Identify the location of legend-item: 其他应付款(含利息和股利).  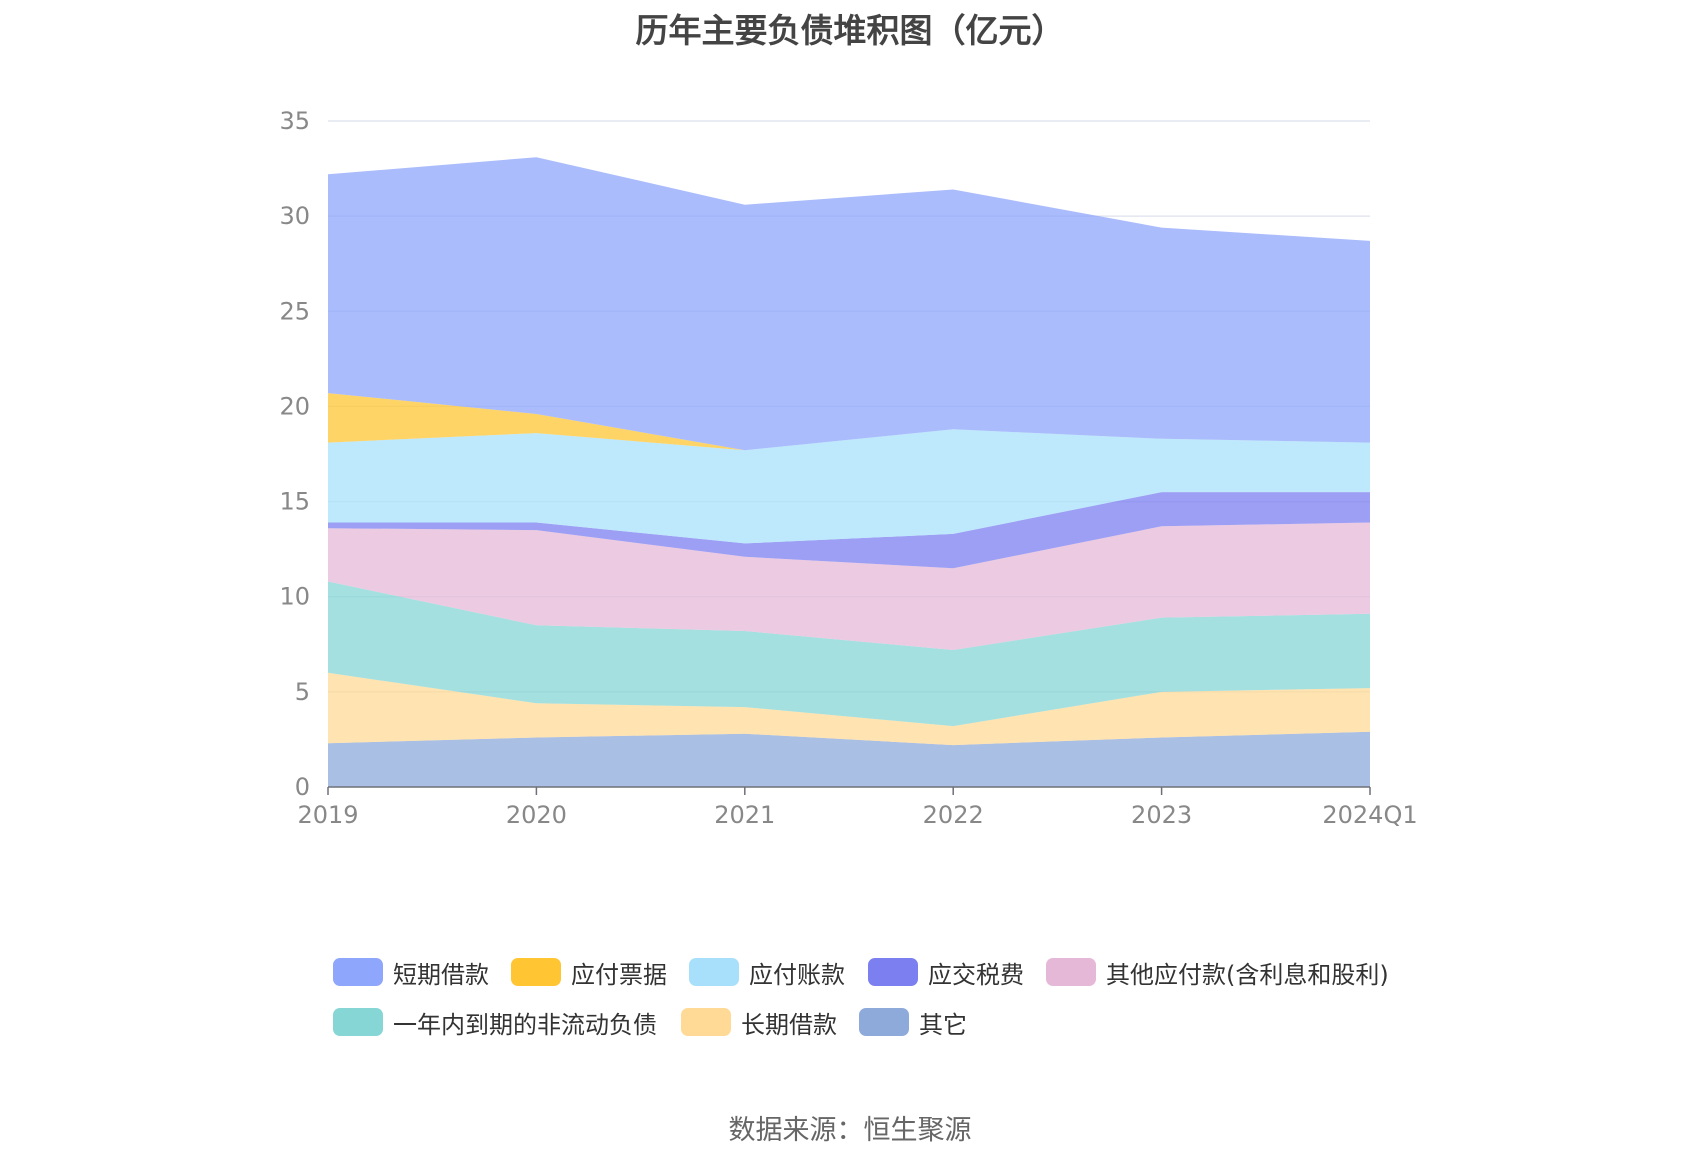
(1217, 972).